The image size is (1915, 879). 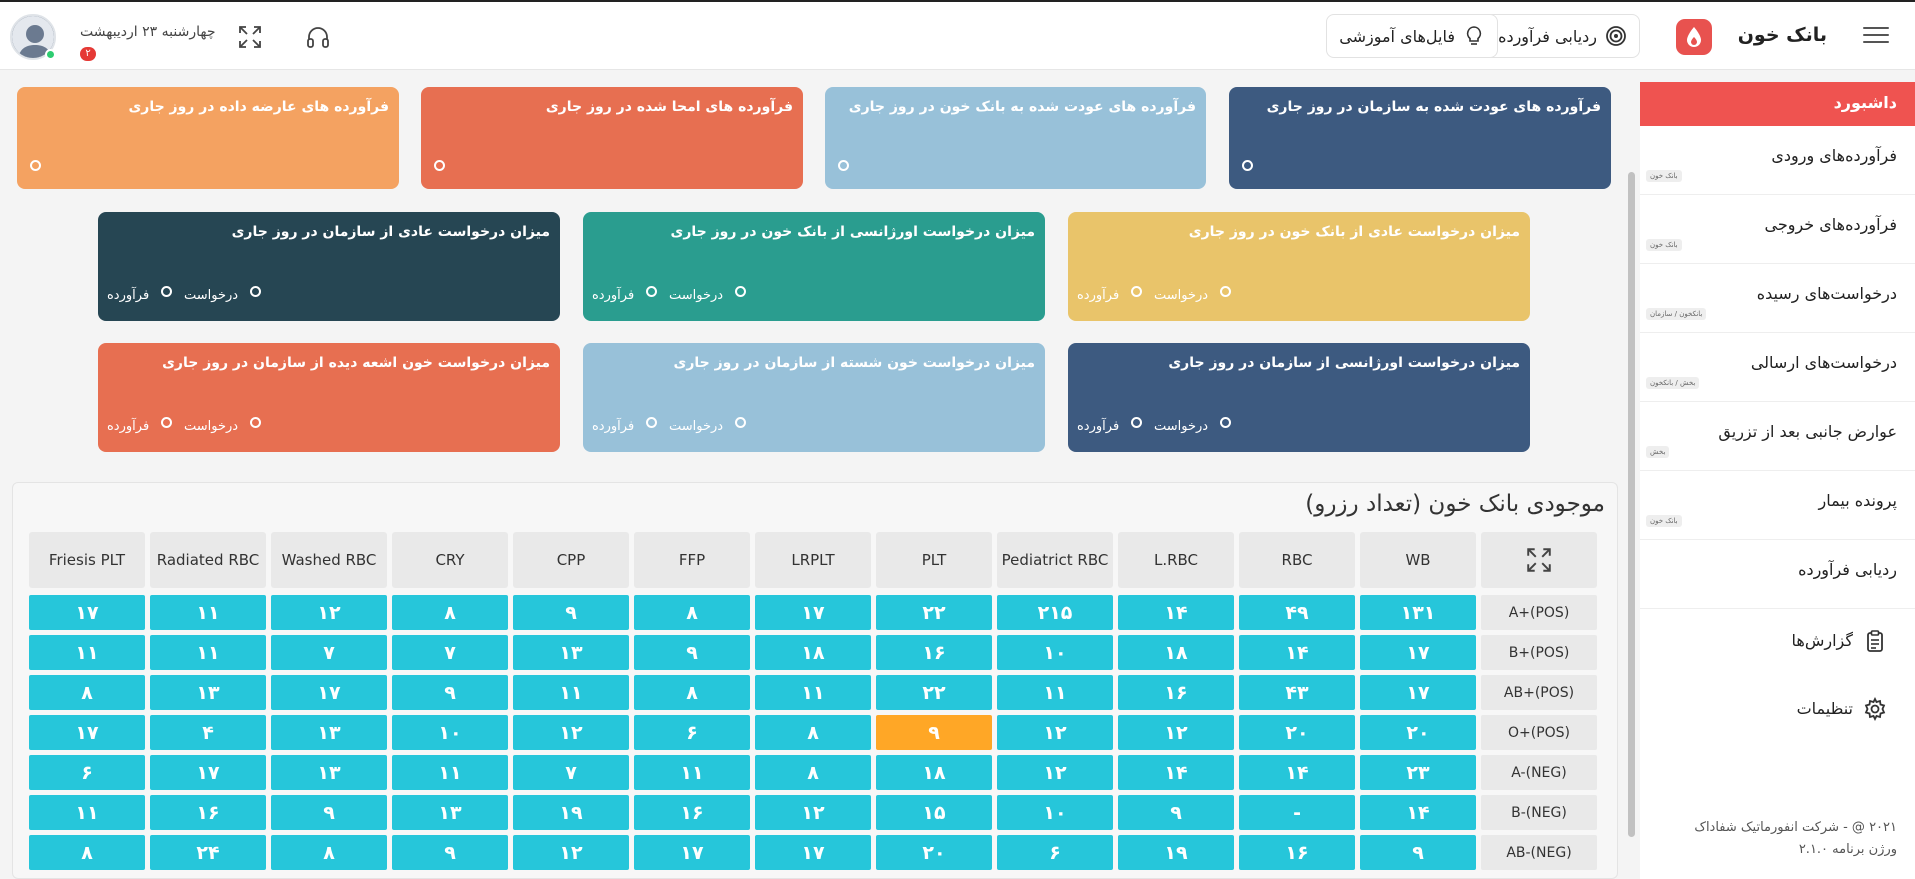 What do you see at coordinates (208, 732) in the screenshot?
I see `inventory-cell: ۴` at bounding box center [208, 732].